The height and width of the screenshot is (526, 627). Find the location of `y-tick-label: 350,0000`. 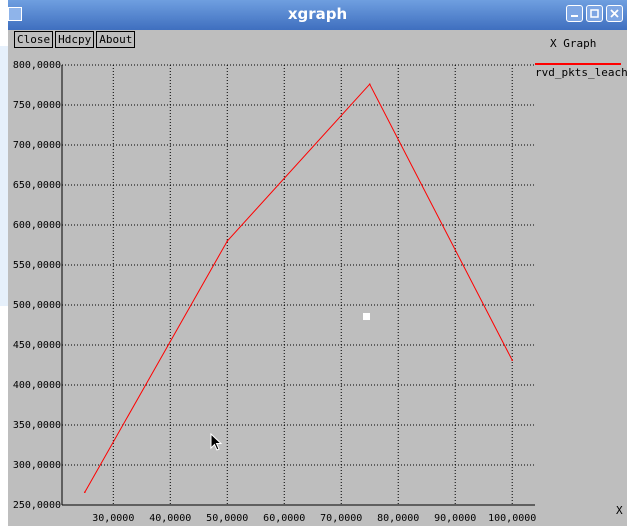

y-tick-label: 350,0000 is located at coordinates (37, 425).